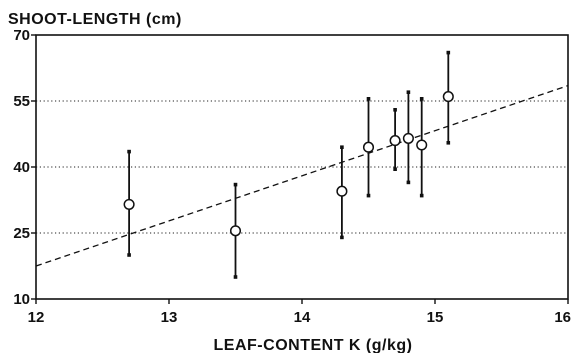 The width and height of the screenshot is (571, 353). What do you see at coordinates (21, 233) in the screenshot?
I see `y-tick-label: 25` at bounding box center [21, 233].